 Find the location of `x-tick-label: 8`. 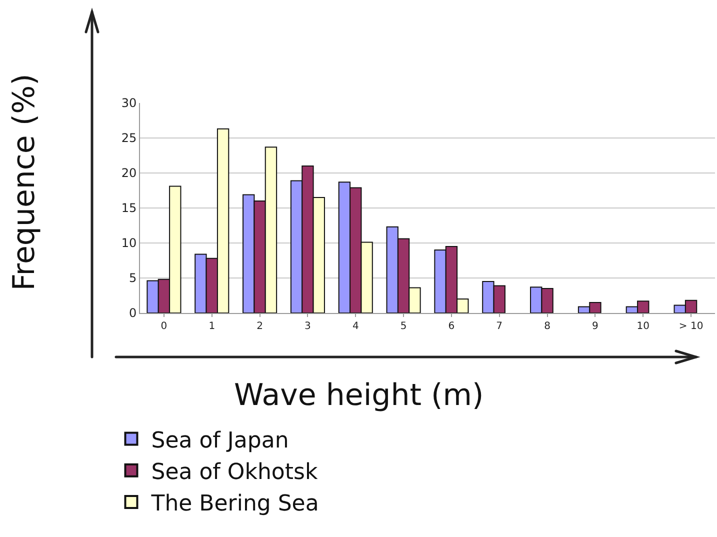

x-tick-label: 8 is located at coordinates (547, 326).